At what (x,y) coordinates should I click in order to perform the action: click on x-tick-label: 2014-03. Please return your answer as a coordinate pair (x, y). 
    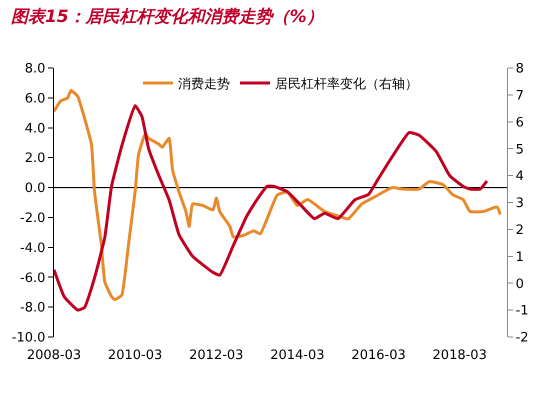
    Looking at the image, I should click on (297, 355).